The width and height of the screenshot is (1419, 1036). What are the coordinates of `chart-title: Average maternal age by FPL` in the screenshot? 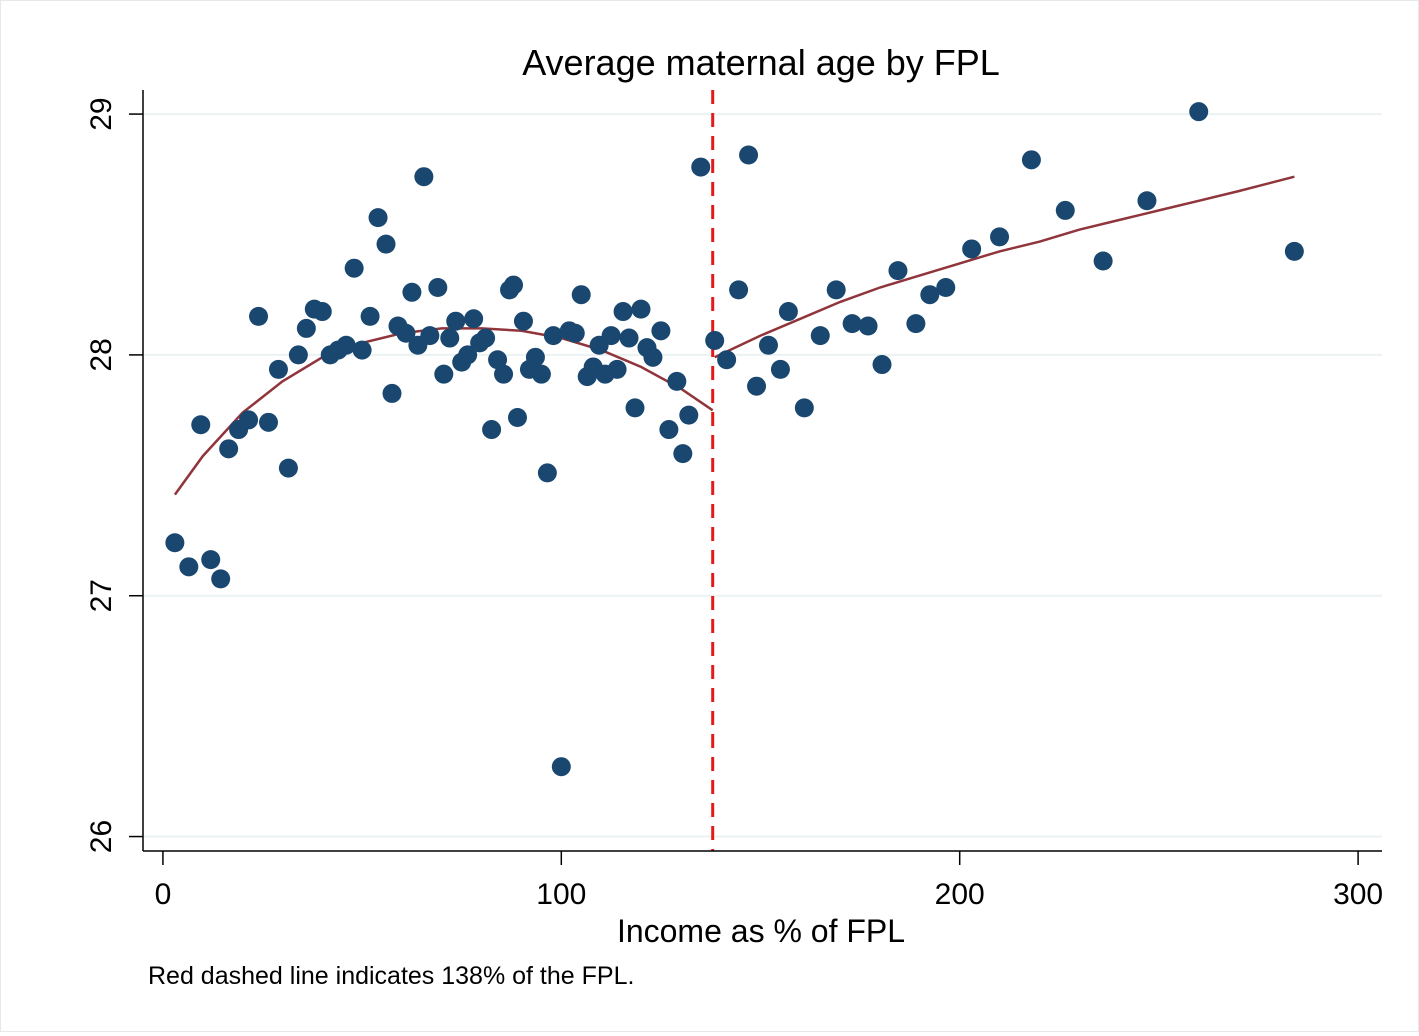 It's located at (761, 62).